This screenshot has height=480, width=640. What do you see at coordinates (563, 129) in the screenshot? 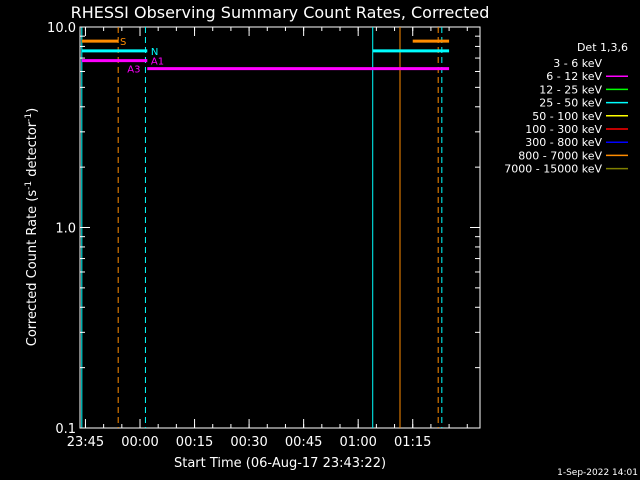
I see `legend-label: 100 - 300 keV` at bounding box center [563, 129].